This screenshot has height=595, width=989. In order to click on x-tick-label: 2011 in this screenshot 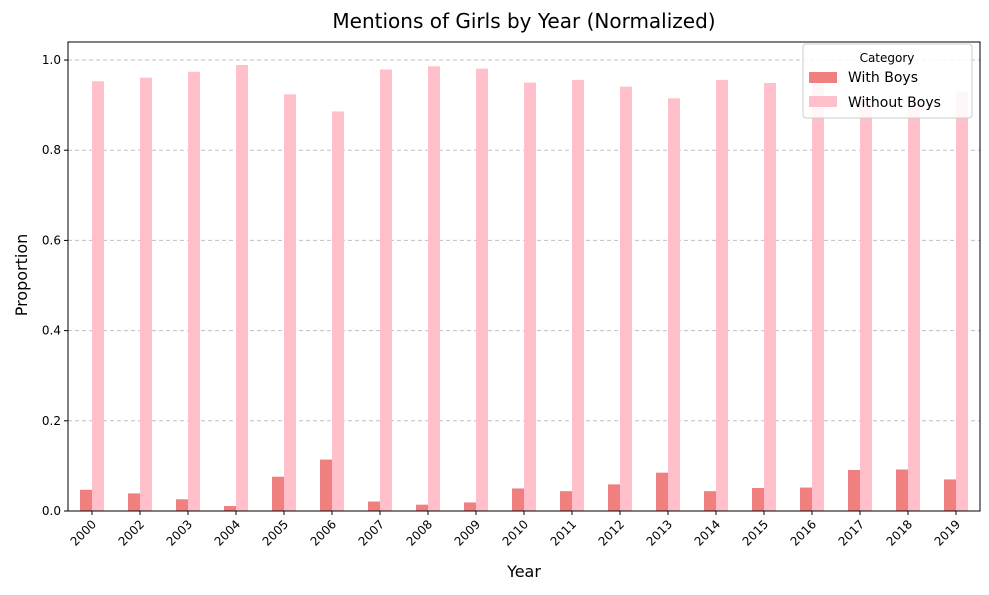, I will do `click(563, 532)`.